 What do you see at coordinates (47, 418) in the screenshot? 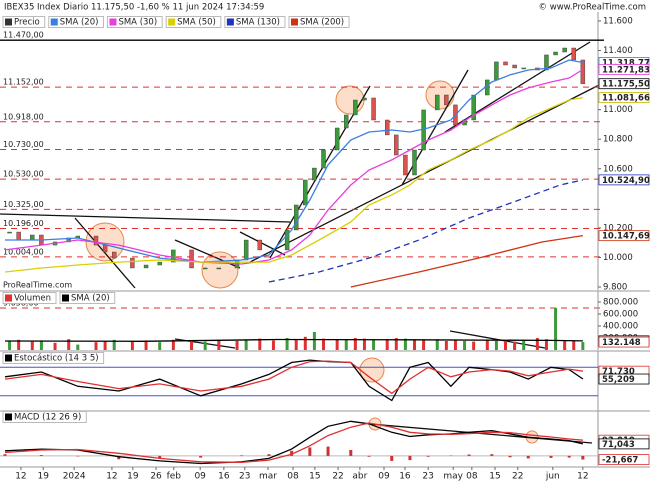
I see `legend-label: MACD (12 26 9)` at bounding box center [47, 418].